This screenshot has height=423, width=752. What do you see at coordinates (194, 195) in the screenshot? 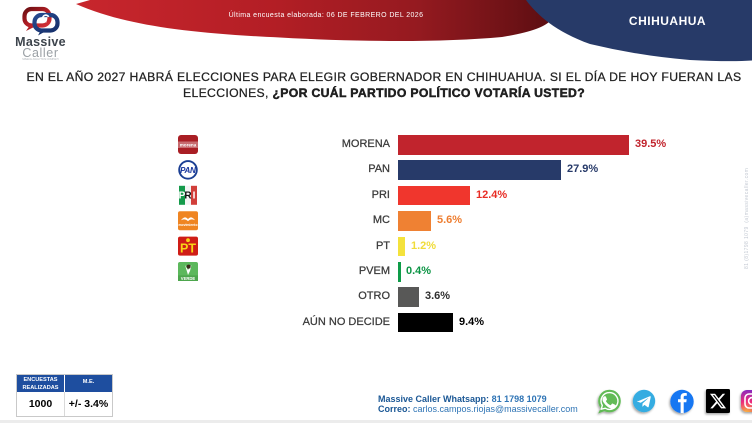
I see `svg-text: I` at bounding box center [194, 195].